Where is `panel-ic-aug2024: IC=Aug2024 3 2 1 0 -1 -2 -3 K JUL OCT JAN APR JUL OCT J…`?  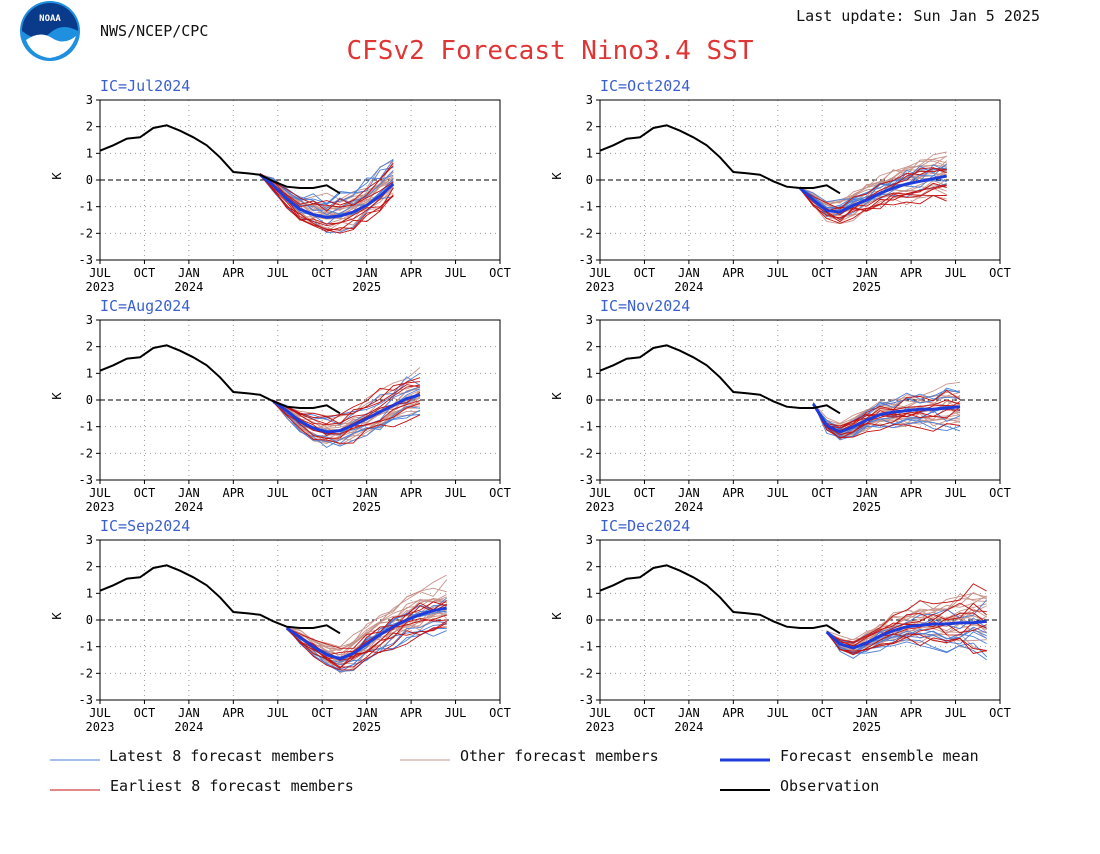
panel-ic-aug2024: IC=Aug2024 3 2 1 0 -1 -2 -3 K JUL OCT JAN APR JUL OCT J… is located at coordinates (280, 405).